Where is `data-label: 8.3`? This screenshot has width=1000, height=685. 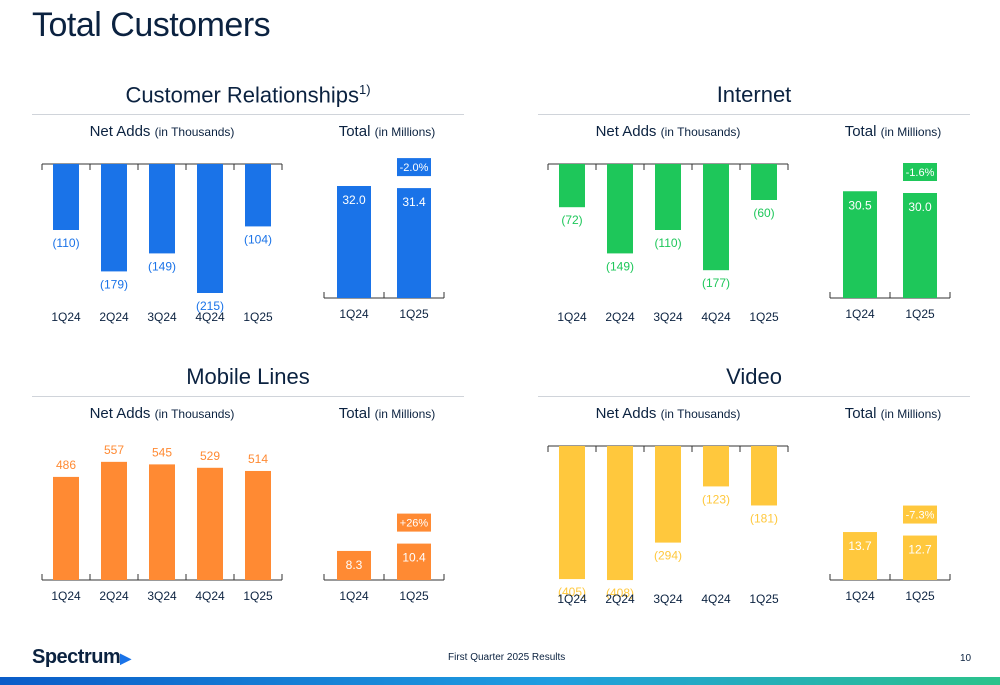
data-label: 8.3 is located at coordinates (354, 565).